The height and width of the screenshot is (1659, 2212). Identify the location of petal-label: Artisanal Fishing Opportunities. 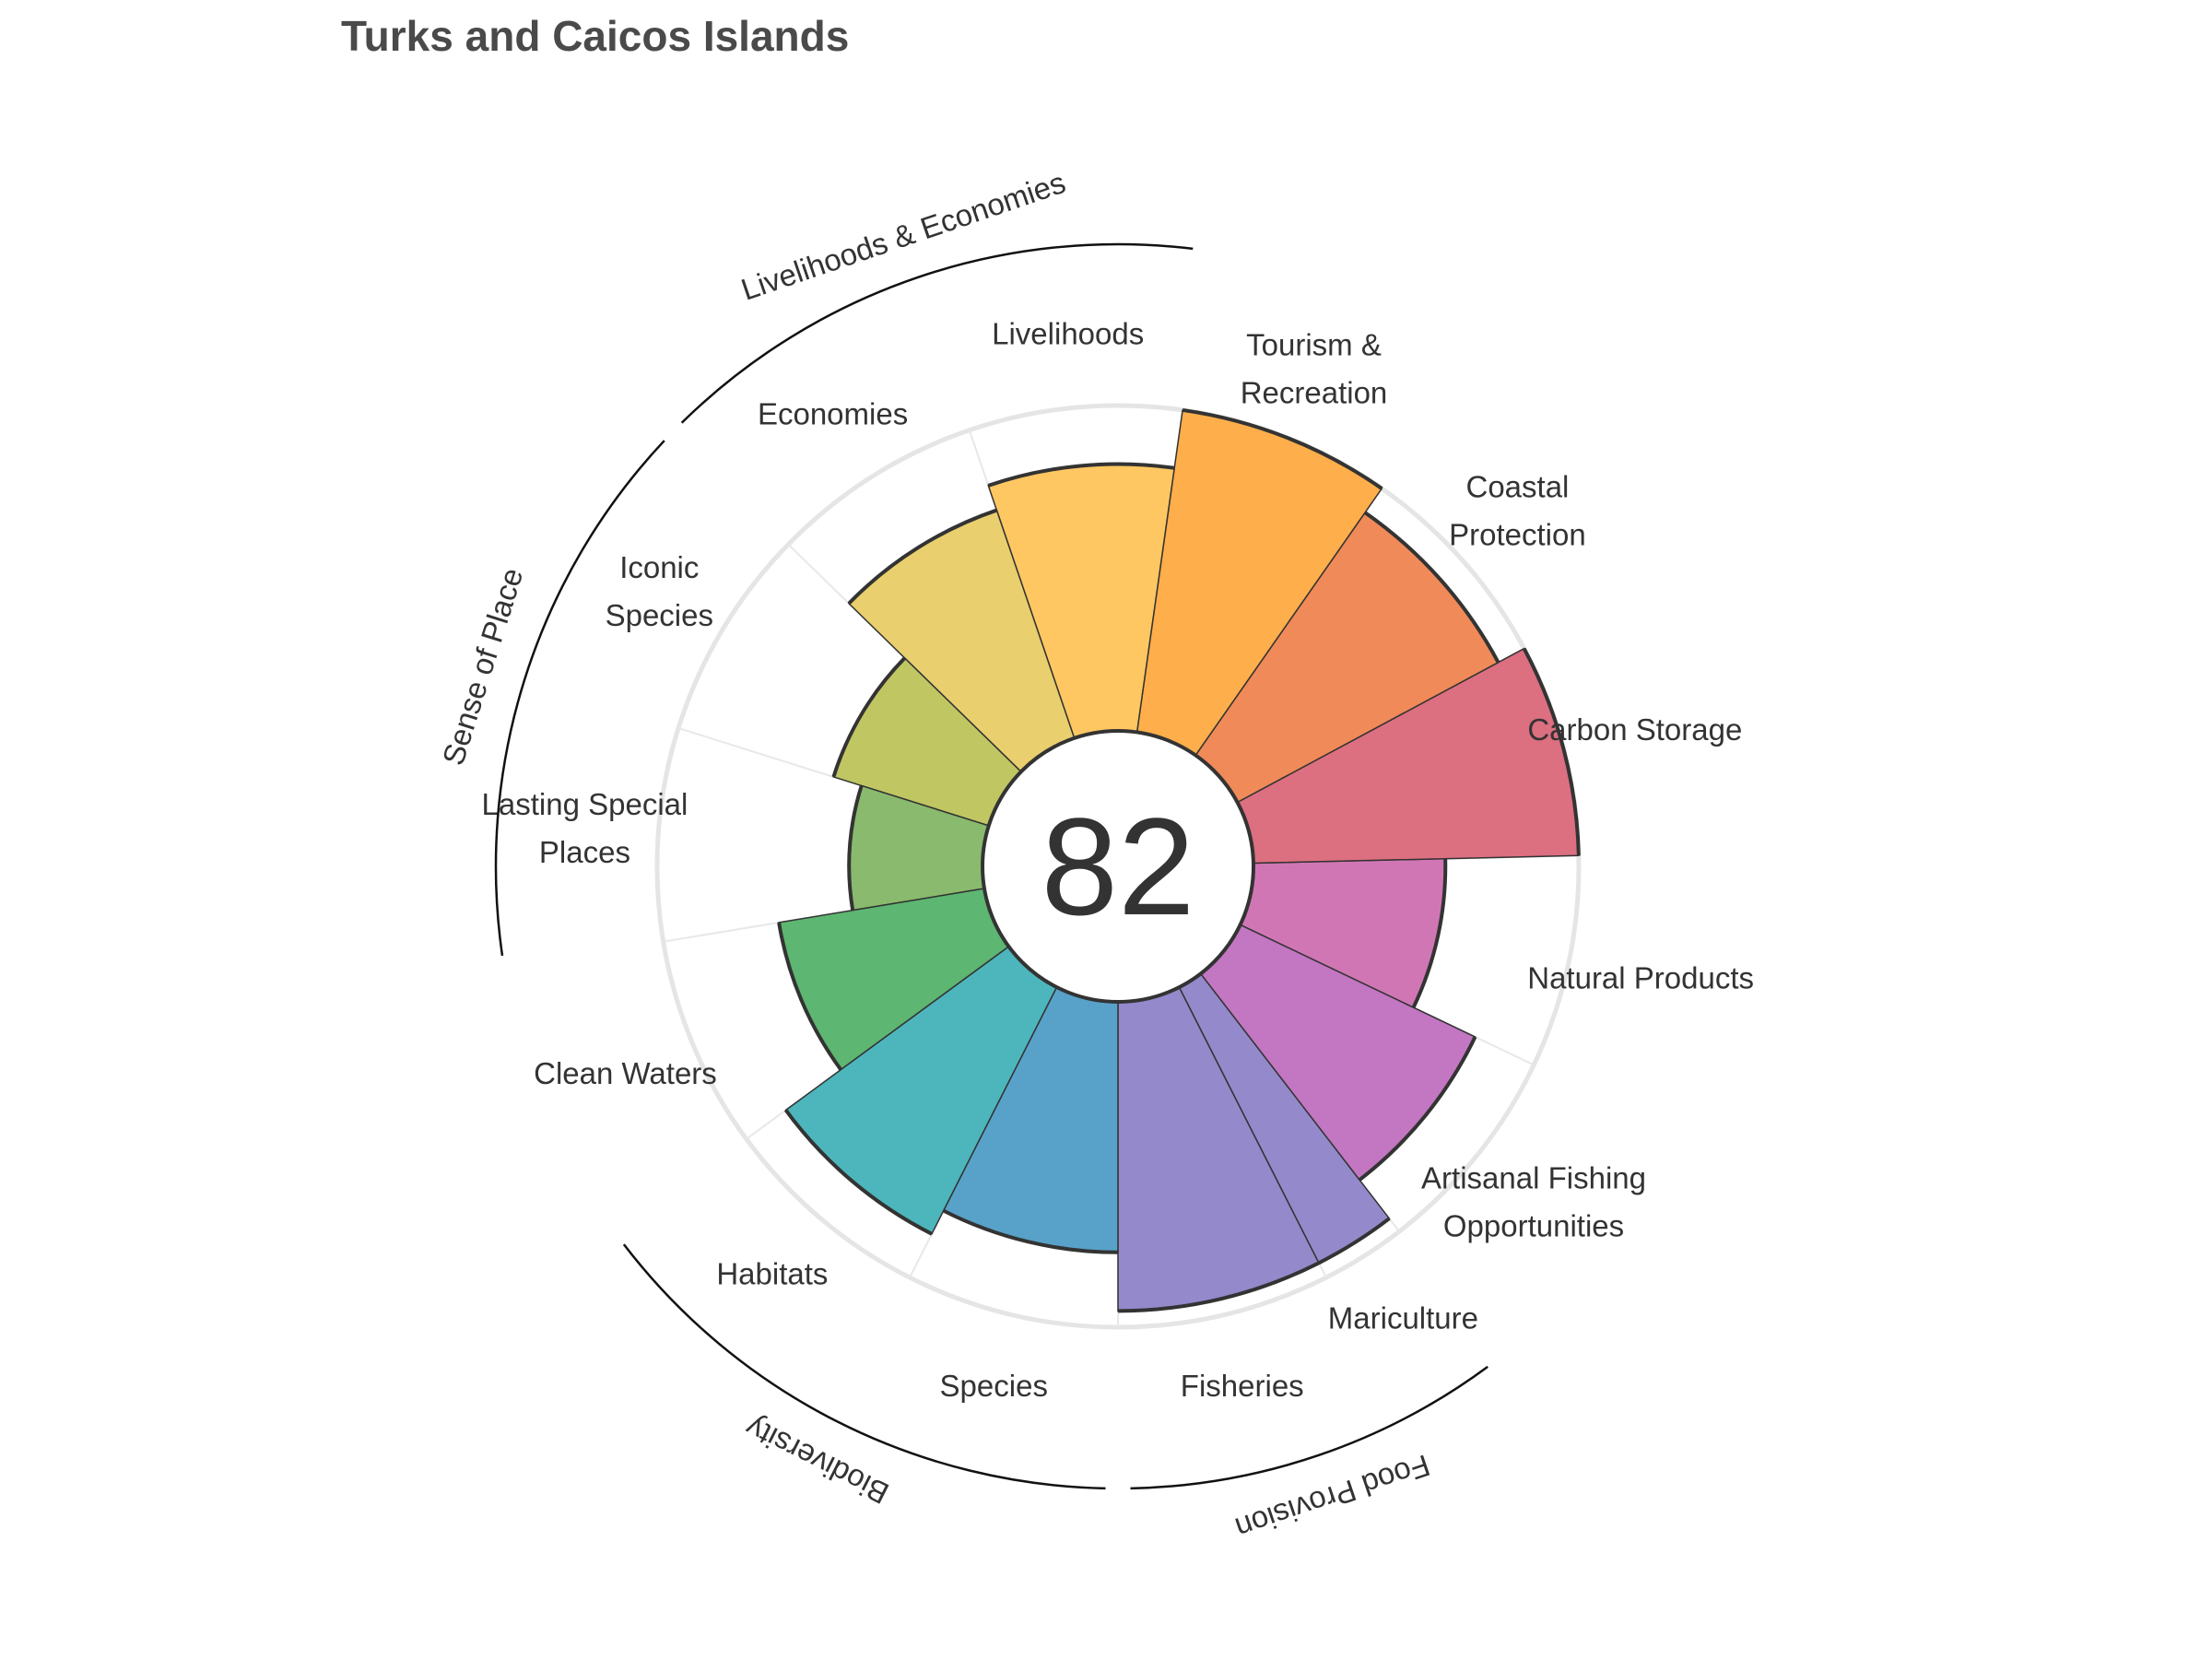
(1533, 1202).